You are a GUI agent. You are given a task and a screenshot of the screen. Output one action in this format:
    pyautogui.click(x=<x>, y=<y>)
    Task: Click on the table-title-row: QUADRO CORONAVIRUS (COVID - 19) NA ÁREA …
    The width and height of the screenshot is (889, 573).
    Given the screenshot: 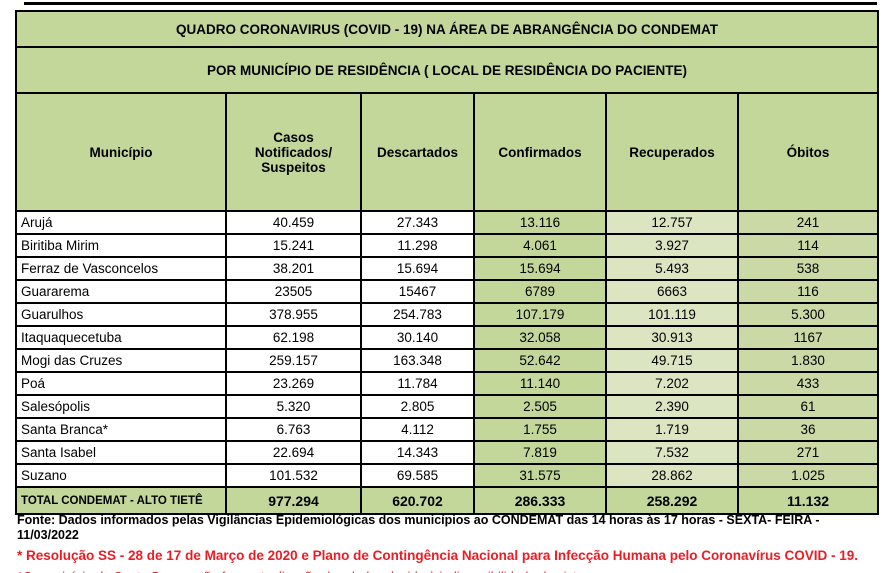 What is the action you would take?
    pyautogui.click(x=447, y=29)
    